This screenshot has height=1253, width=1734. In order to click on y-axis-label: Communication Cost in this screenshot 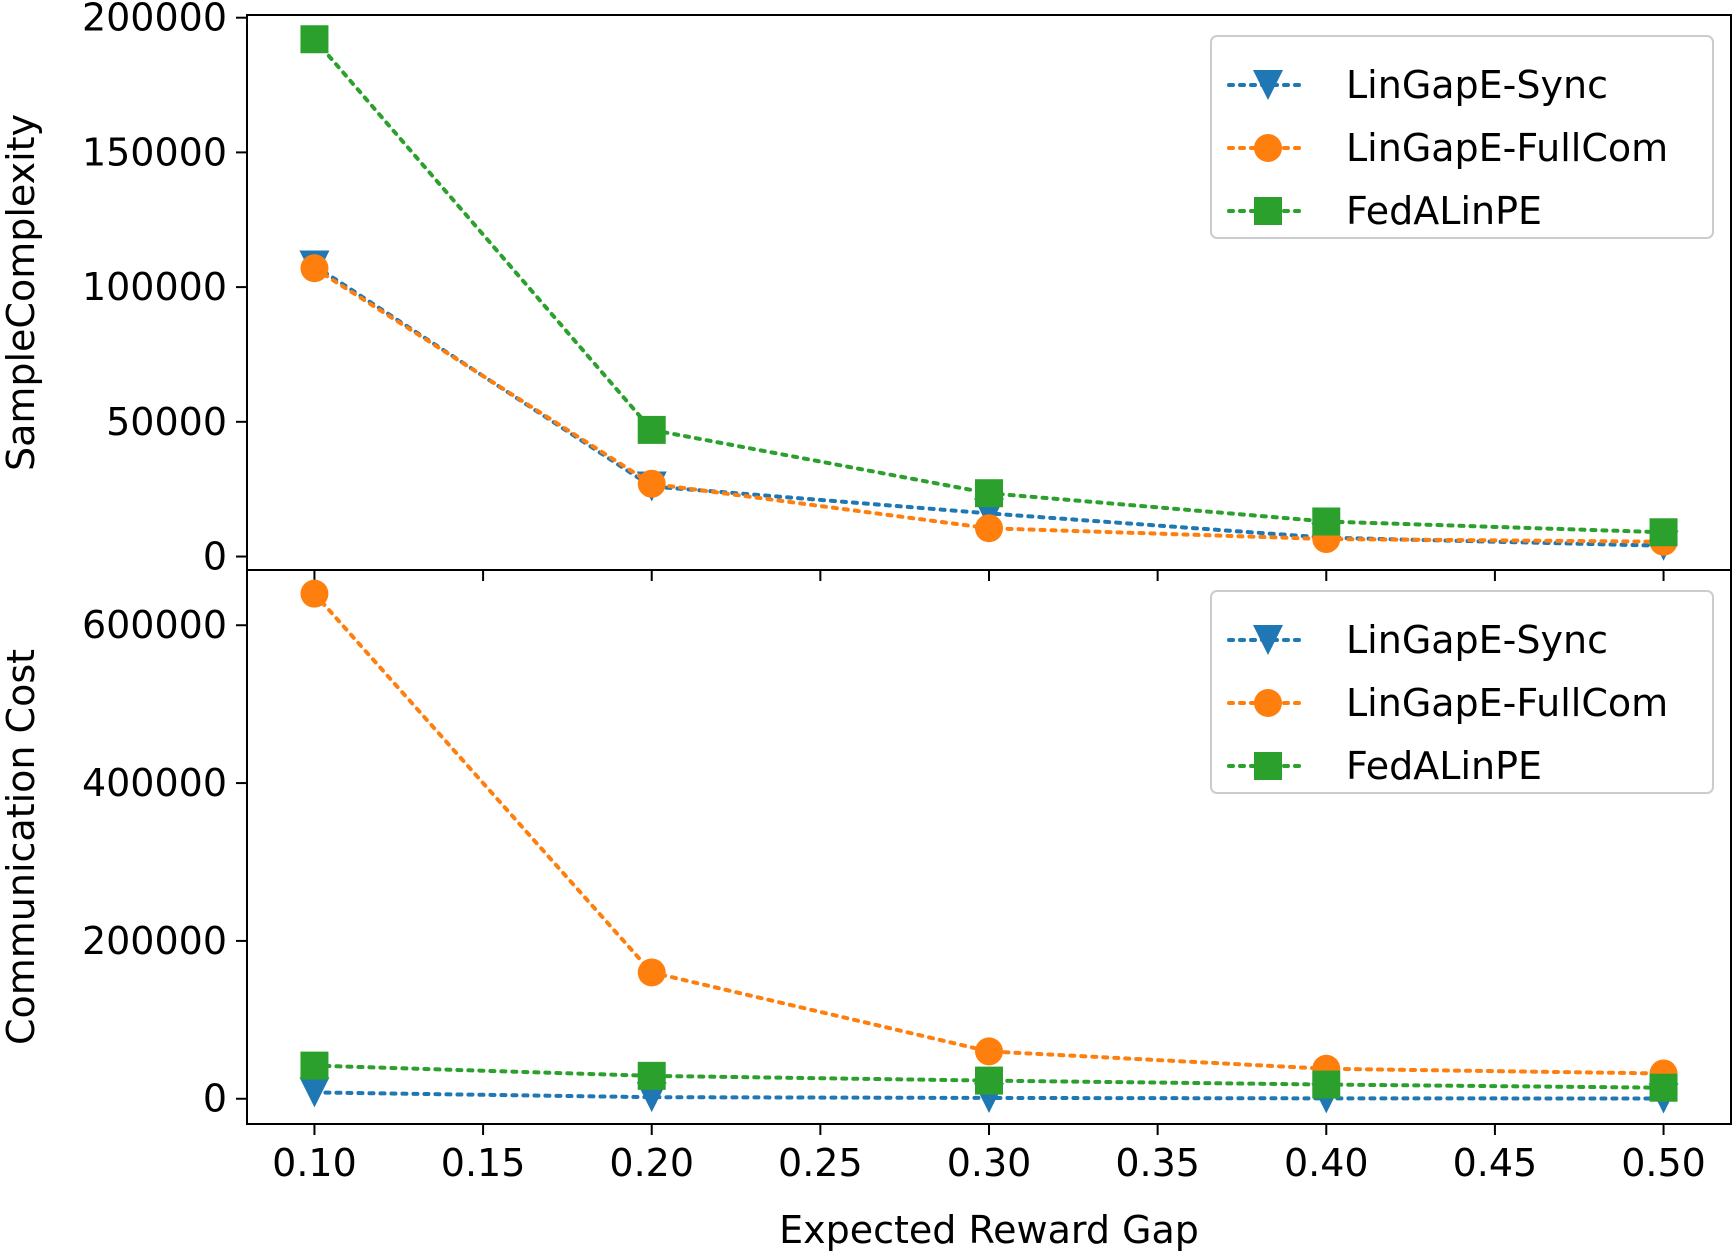, I will do `click(21, 847)`.